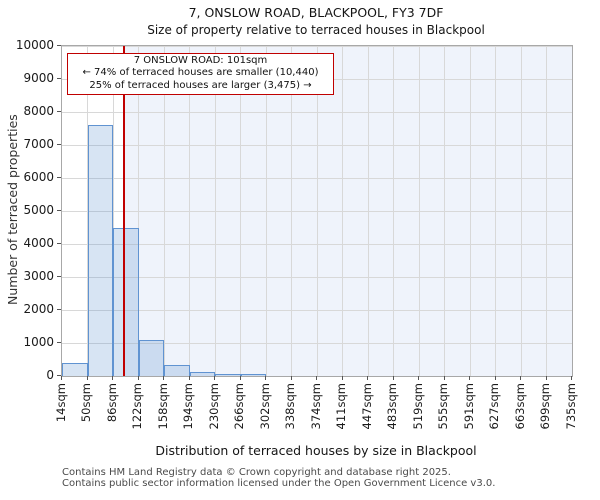 This screenshot has width=600, height=500. I want to click on y-tick-label: 0, so click(50, 375).